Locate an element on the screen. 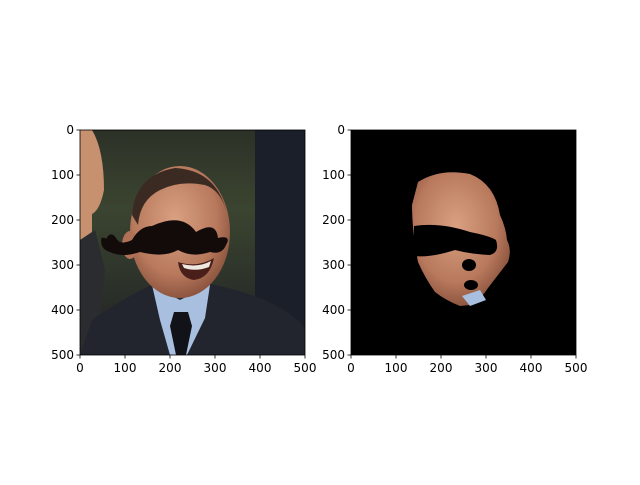  chin-hole is located at coordinates (471, 285).